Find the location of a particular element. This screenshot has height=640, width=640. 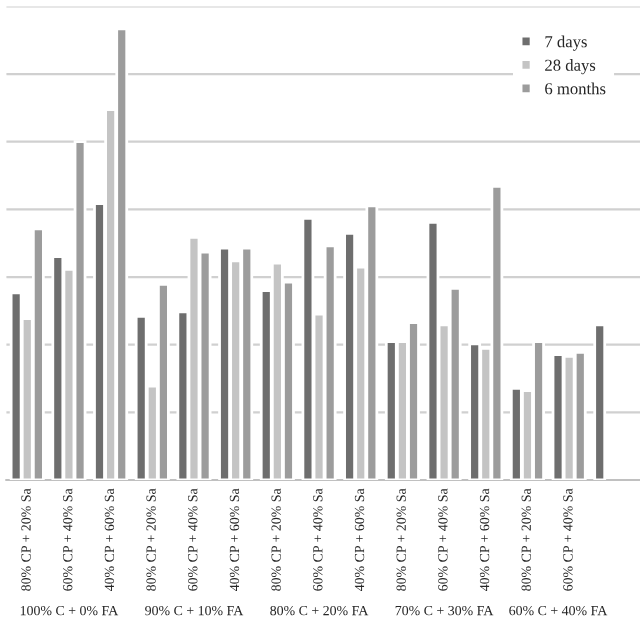

legend-label: 7 days is located at coordinates (566, 43).